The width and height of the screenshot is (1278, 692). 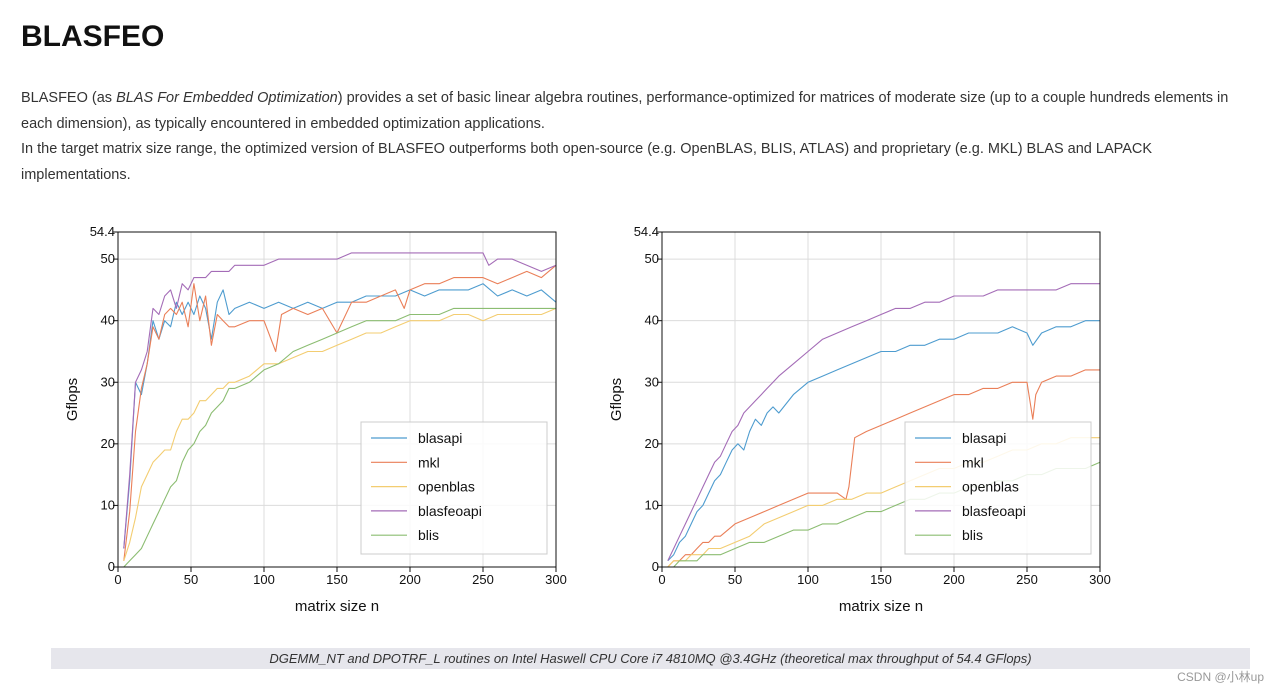 What do you see at coordinates (340, 434) in the screenshot?
I see `series-line-openblas` at bounding box center [340, 434].